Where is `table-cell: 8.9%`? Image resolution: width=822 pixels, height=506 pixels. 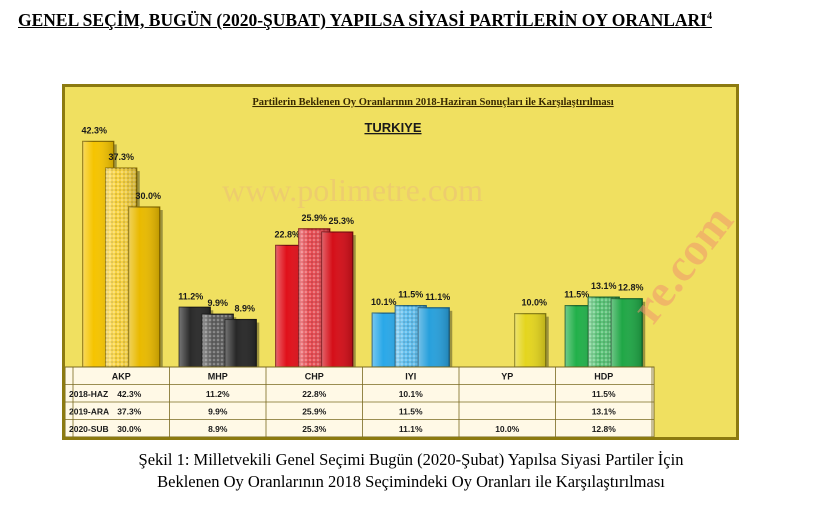 table-cell: 8.9% is located at coordinates (218, 429).